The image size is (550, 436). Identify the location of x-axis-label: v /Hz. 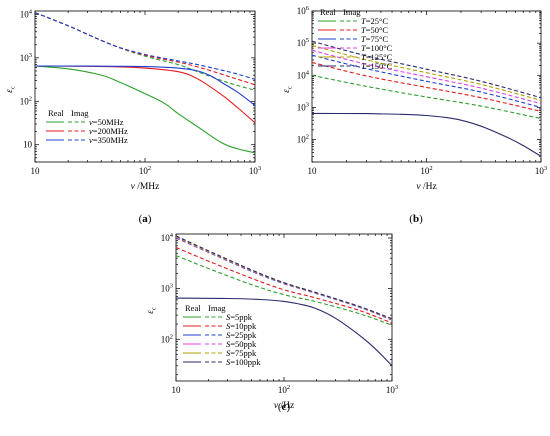
(426, 187).